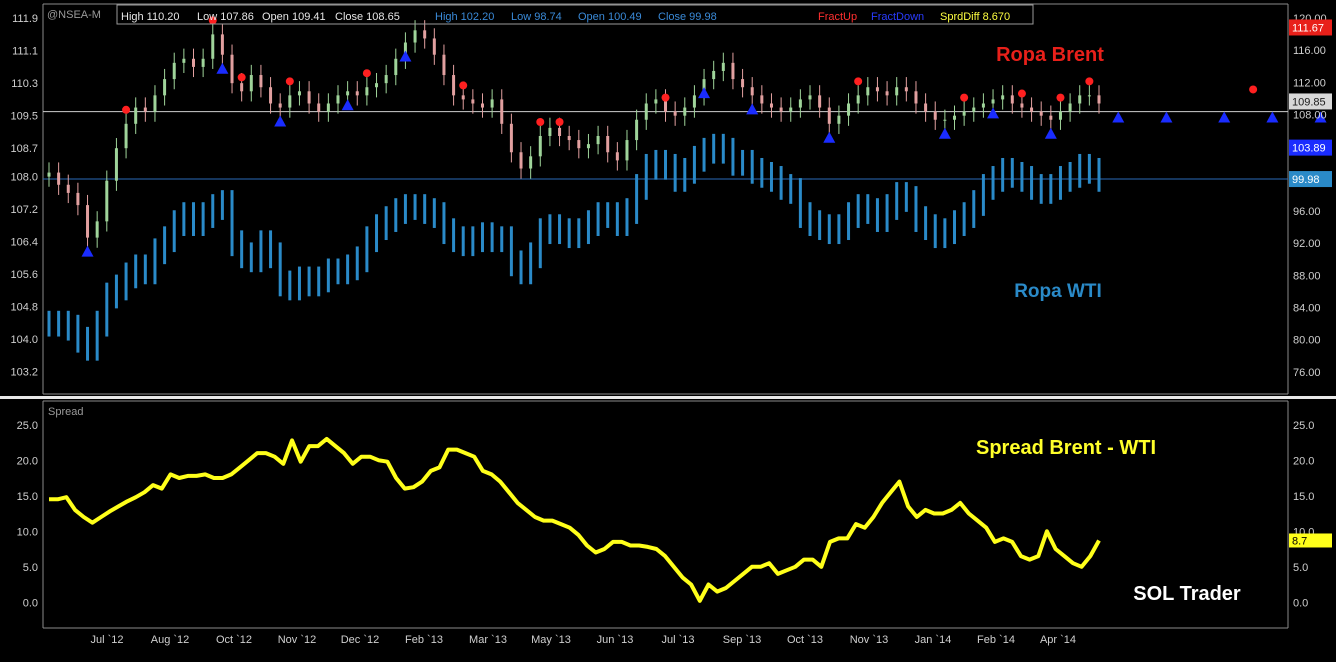  What do you see at coordinates (106, 640) in the screenshot?
I see `x-tick-label: Jul `12` at bounding box center [106, 640].